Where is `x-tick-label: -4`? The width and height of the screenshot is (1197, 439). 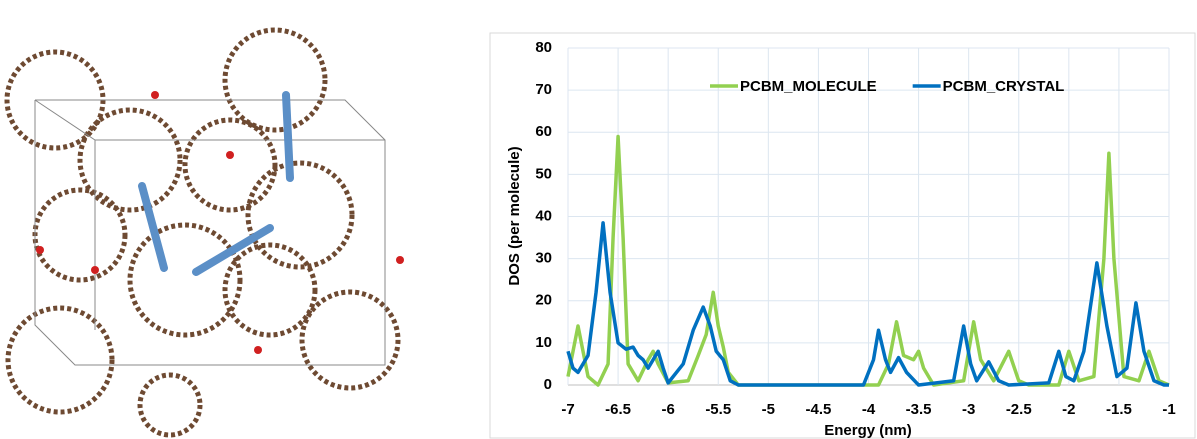 x-tick-label: -4 is located at coordinates (869, 409).